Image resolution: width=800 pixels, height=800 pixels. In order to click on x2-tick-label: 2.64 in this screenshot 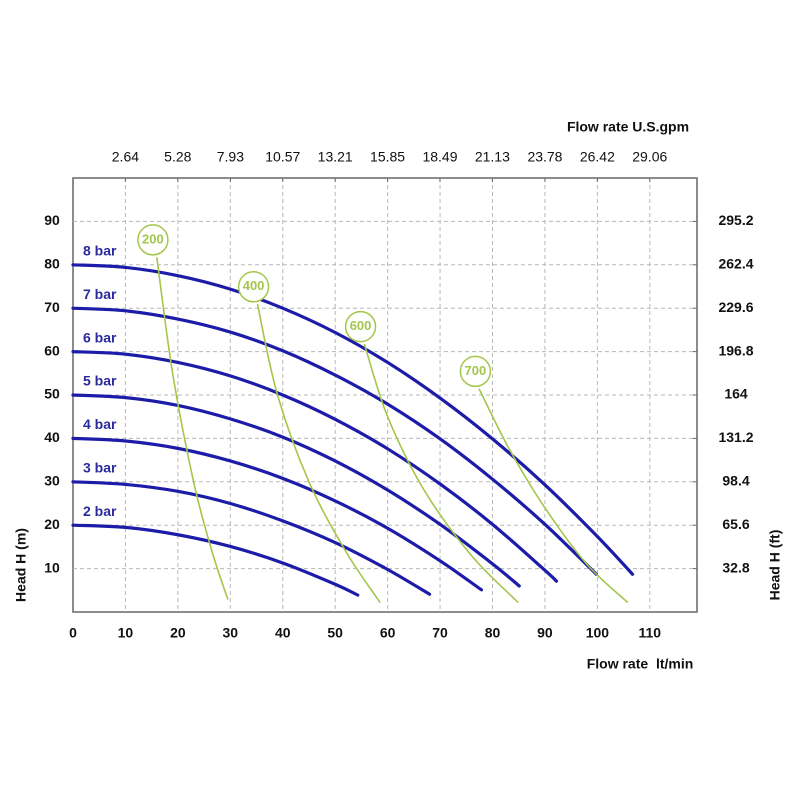, I will do `click(125, 157)`.